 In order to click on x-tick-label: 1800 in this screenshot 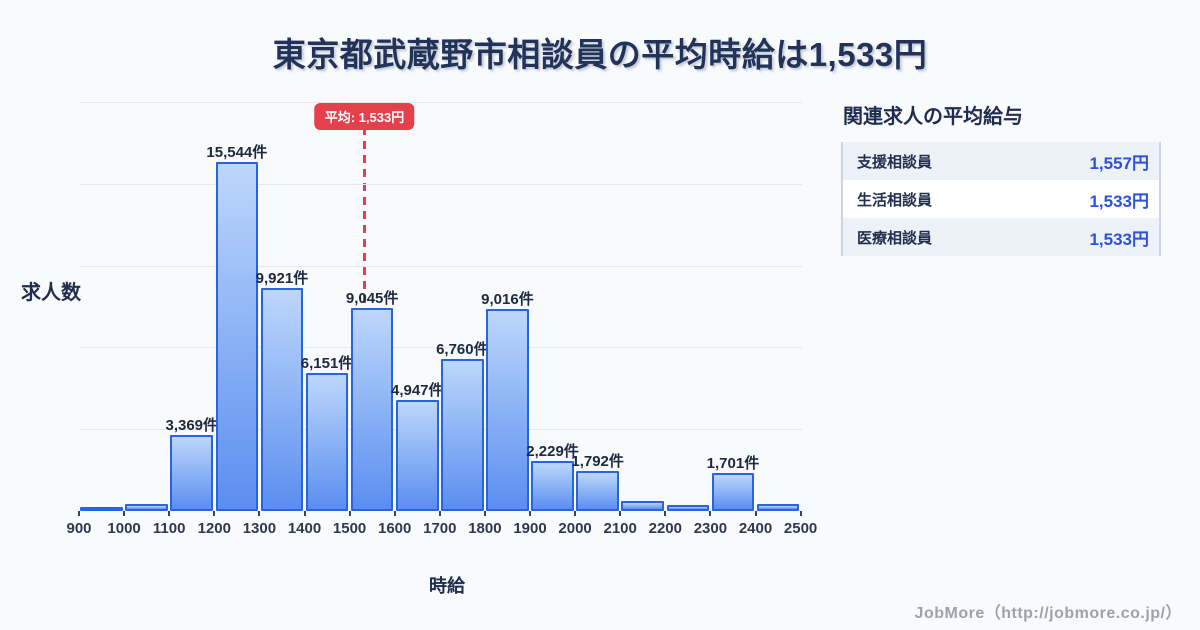, I will do `click(485, 528)`.